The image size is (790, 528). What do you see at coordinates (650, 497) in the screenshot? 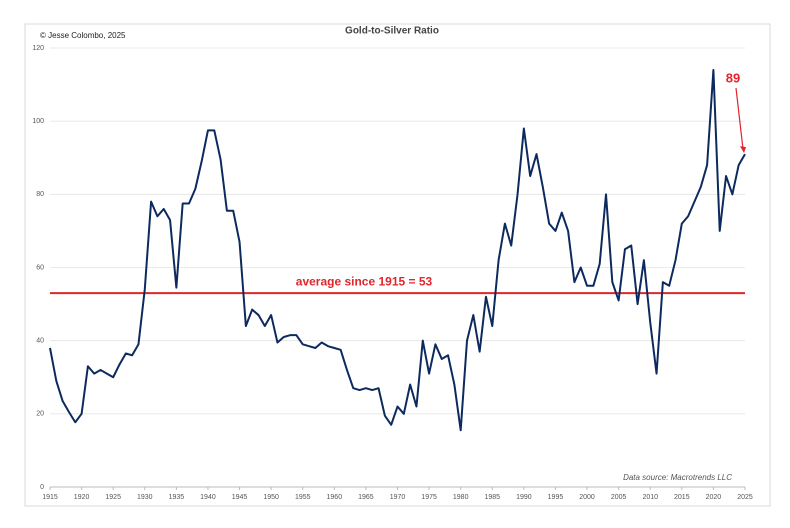
I see `x-tick-label: 2010` at bounding box center [650, 497].